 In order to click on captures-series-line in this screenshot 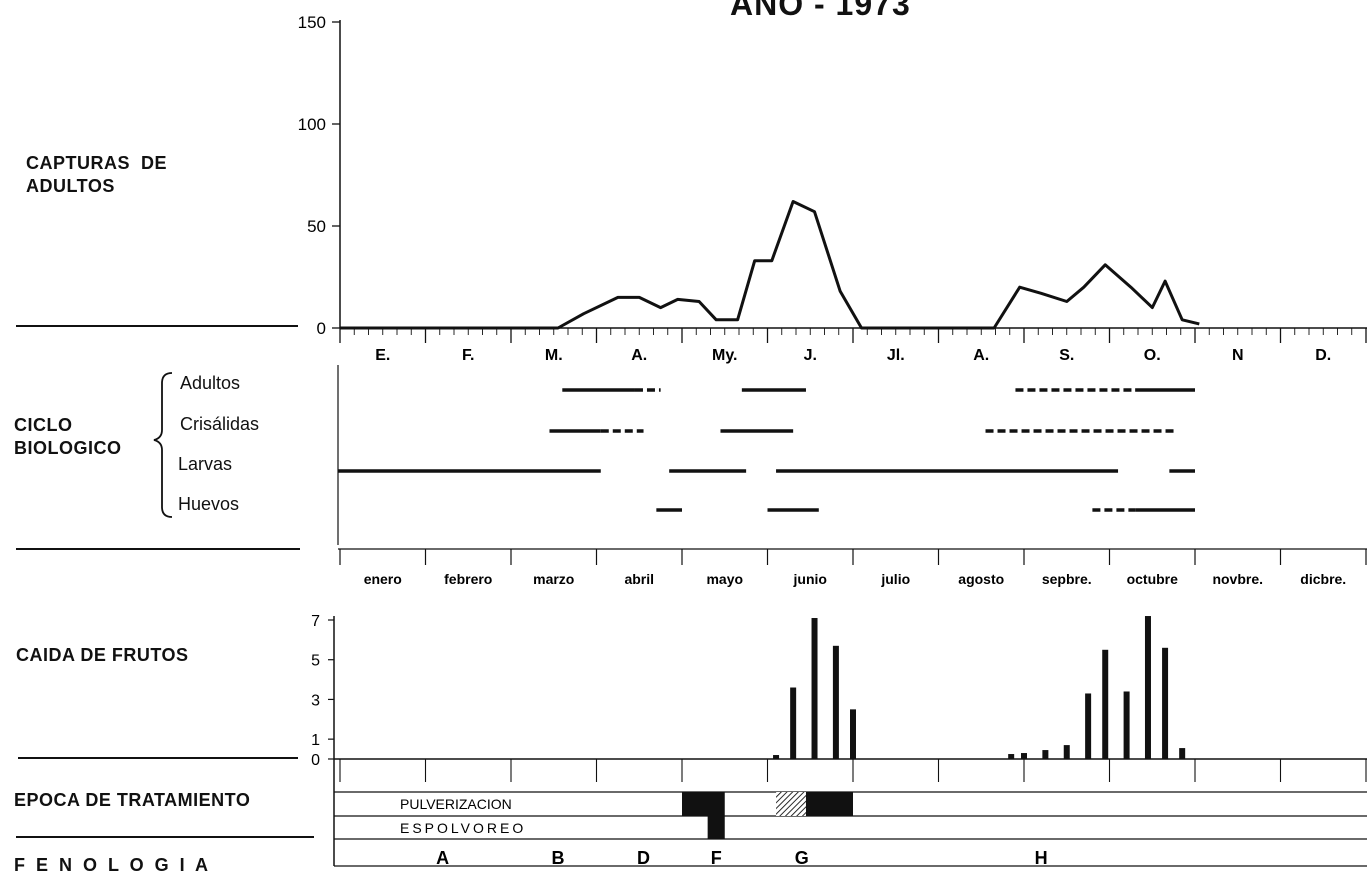, I will do `click(769, 265)`.